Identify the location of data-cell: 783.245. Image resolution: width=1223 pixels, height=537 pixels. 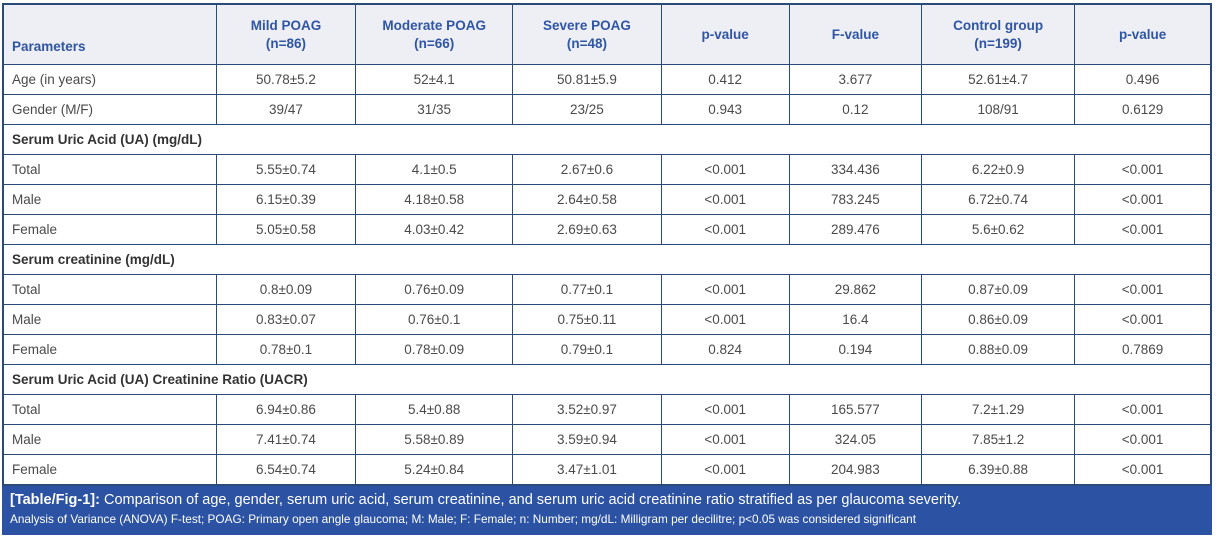
(855, 199).